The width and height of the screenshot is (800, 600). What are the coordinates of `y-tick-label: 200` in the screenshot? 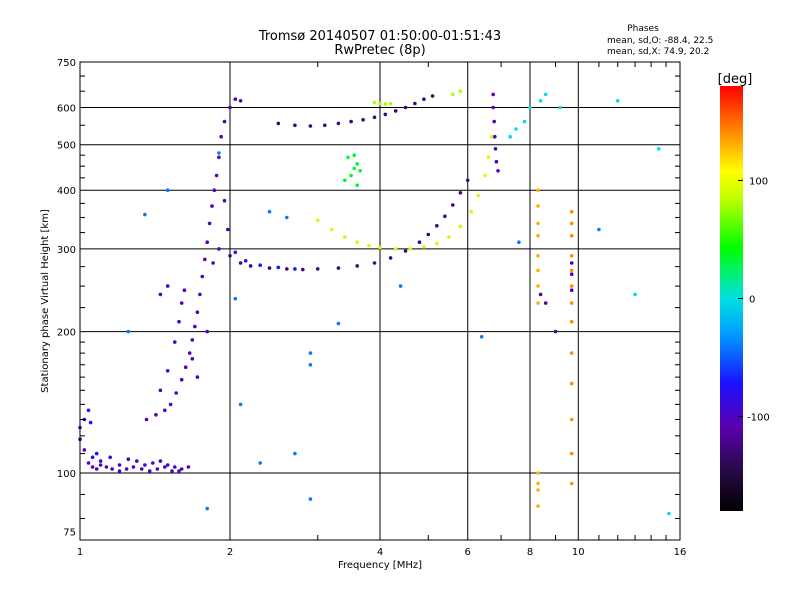 It's located at (66, 333).